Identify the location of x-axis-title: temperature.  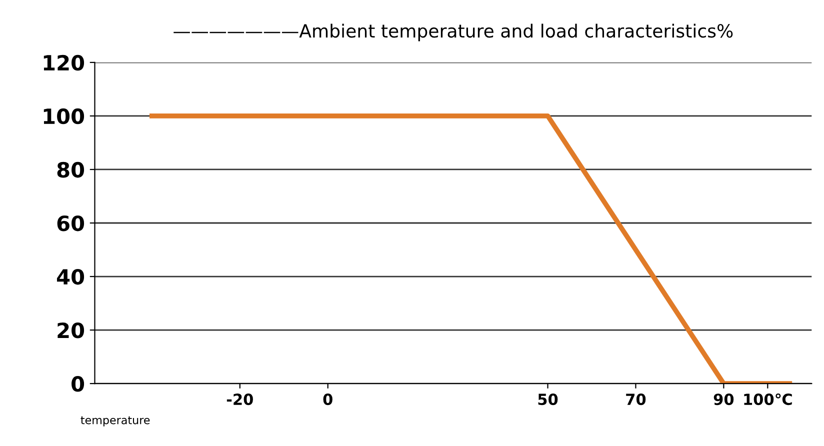
(115, 421).